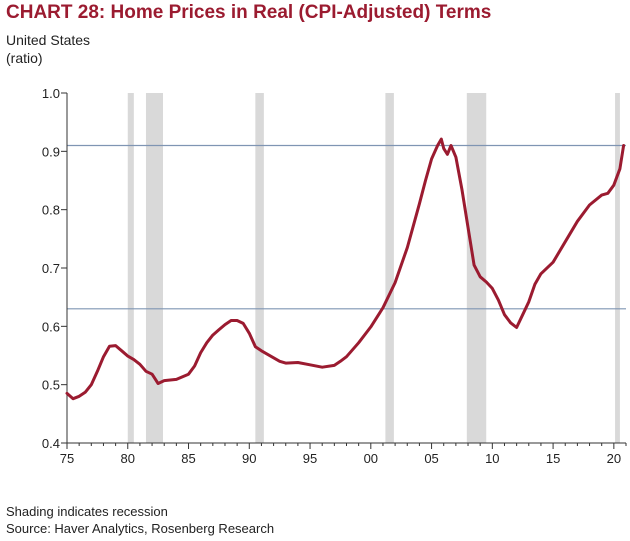 The width and height of the screenshot is (630, 541). I want to click on y-tick-label: 0.7, so click(51, 268).